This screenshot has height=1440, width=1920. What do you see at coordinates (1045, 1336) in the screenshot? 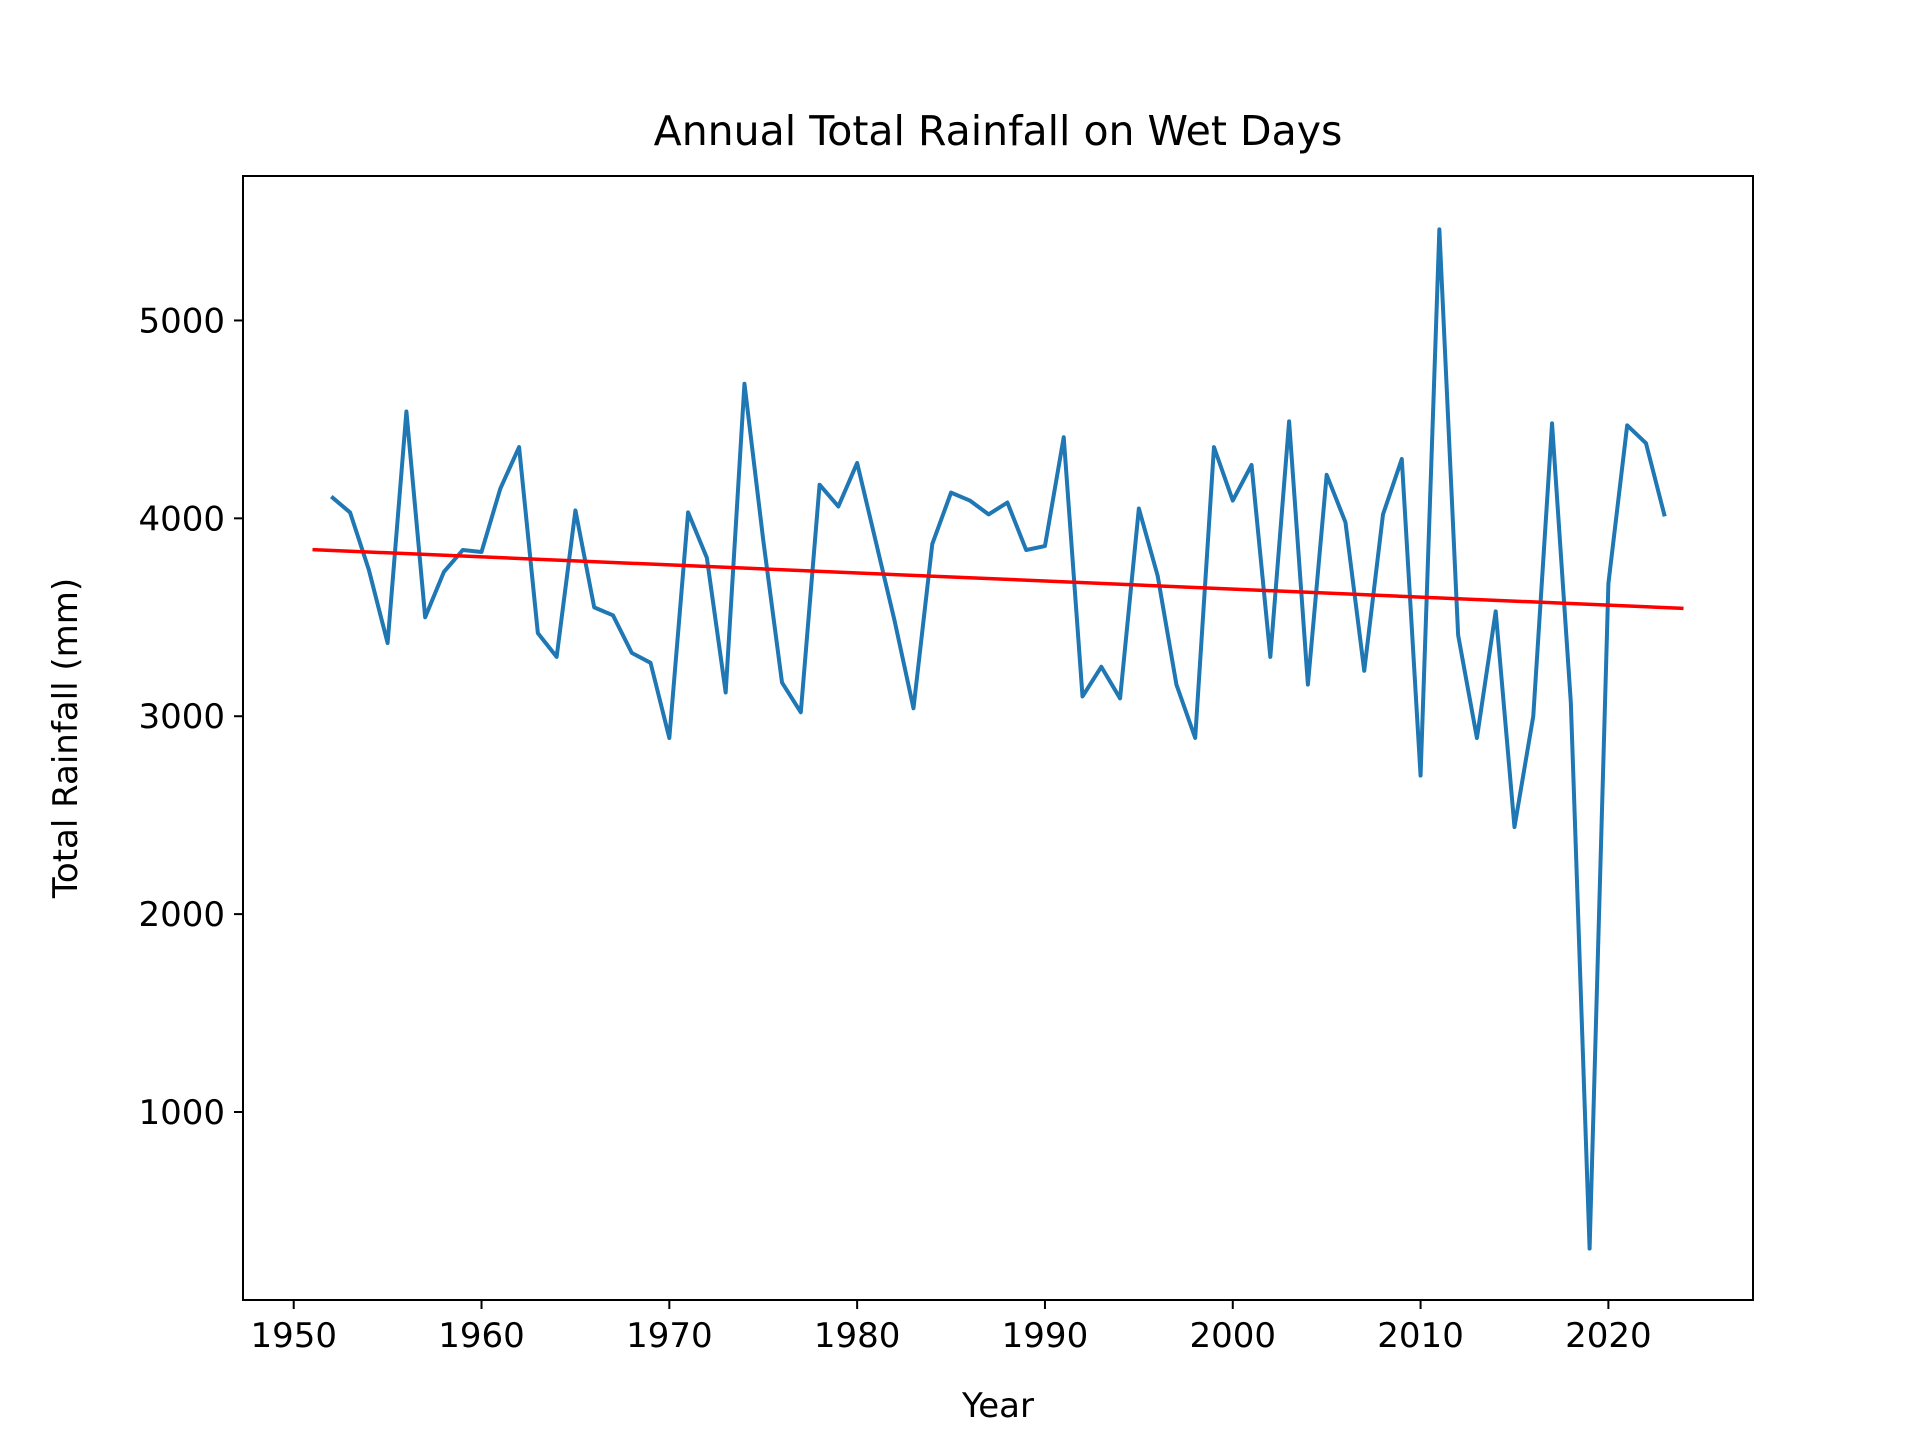
I see `x-tick-label: 1990` at bounding box center [1045, 1336].